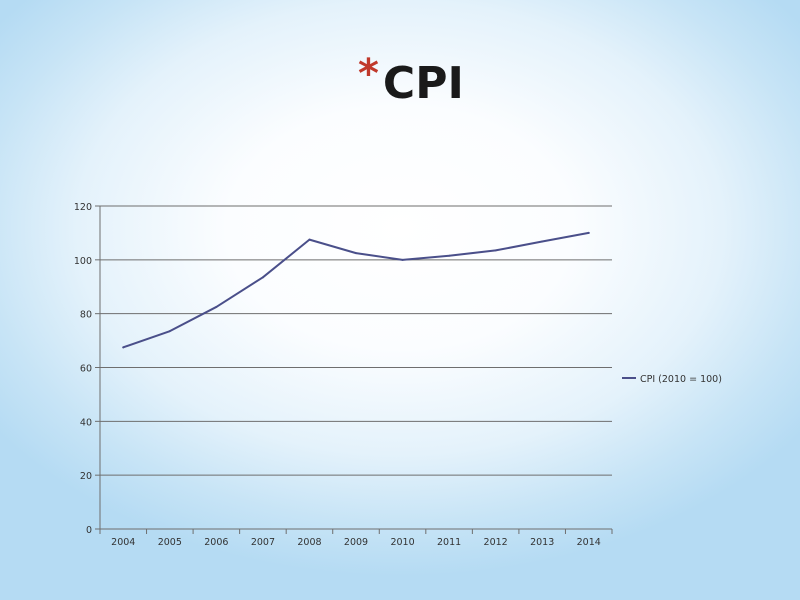  Describe the element at coordinates (89, 530) in the screenshot. I see `y-tick-label: 0` at that location.